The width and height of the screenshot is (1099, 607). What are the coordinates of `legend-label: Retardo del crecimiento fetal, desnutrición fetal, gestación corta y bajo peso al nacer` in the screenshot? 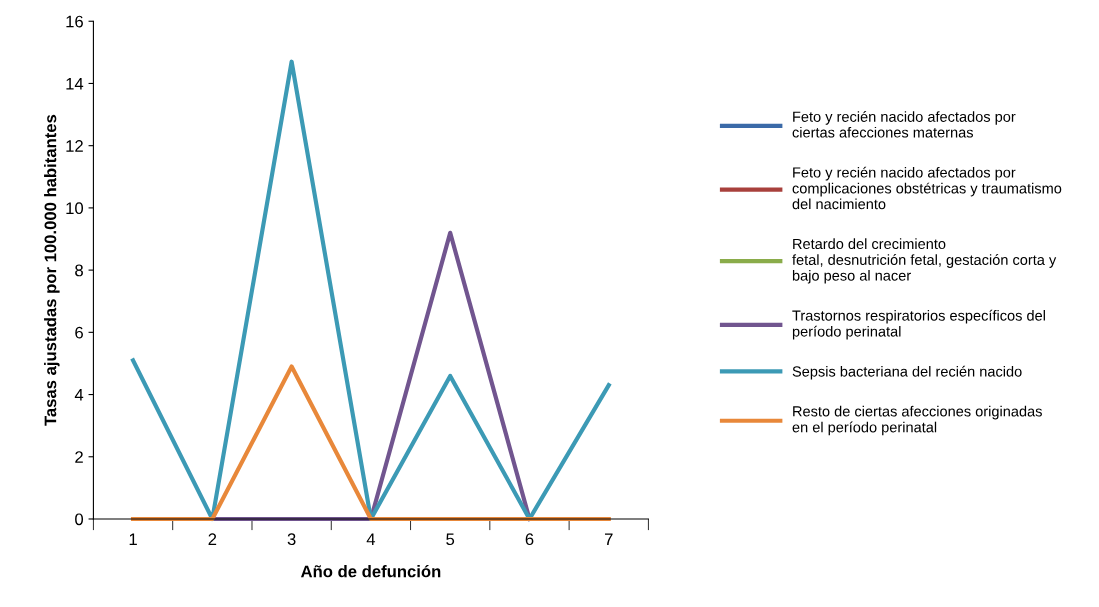 It's located at (924, 261).